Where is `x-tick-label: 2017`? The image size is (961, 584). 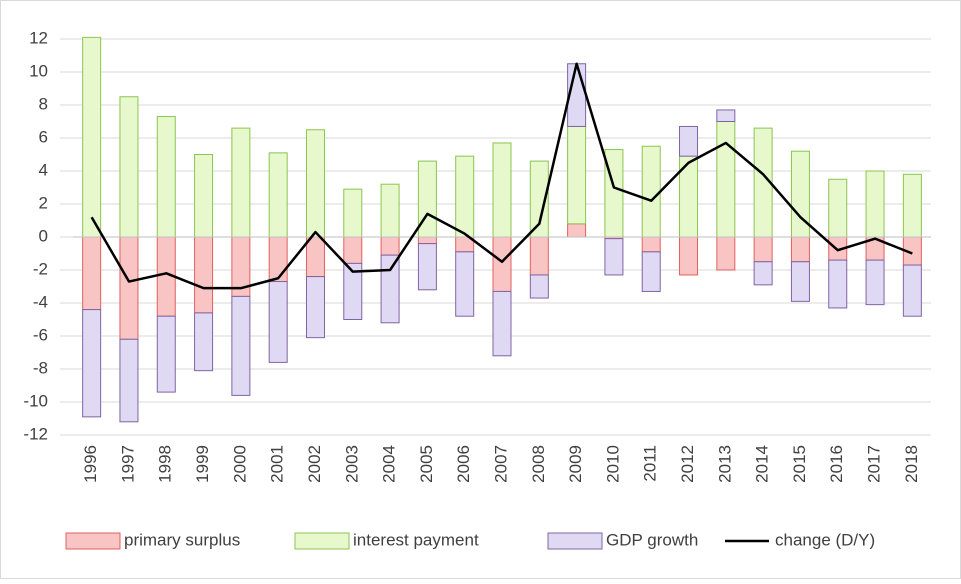
x-tick-label: 2017 is located at coordinates (874, 464).